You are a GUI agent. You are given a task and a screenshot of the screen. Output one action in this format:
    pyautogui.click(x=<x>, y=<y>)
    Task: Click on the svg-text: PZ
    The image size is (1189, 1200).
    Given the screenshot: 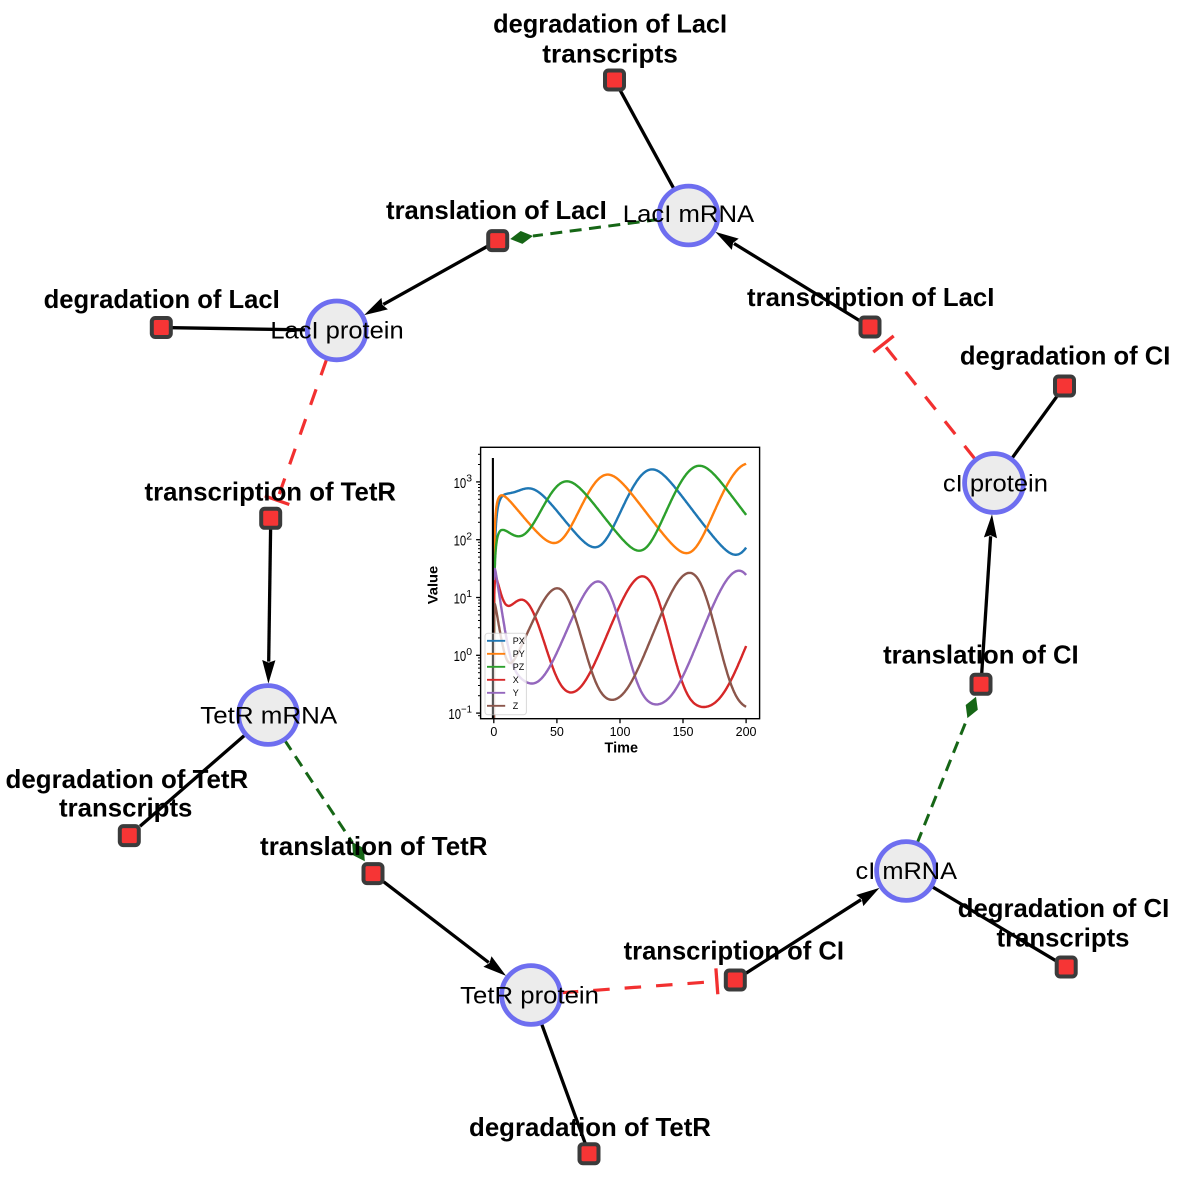 What is the action you would take?
    pyautogui.click(x=519, y=667)
    